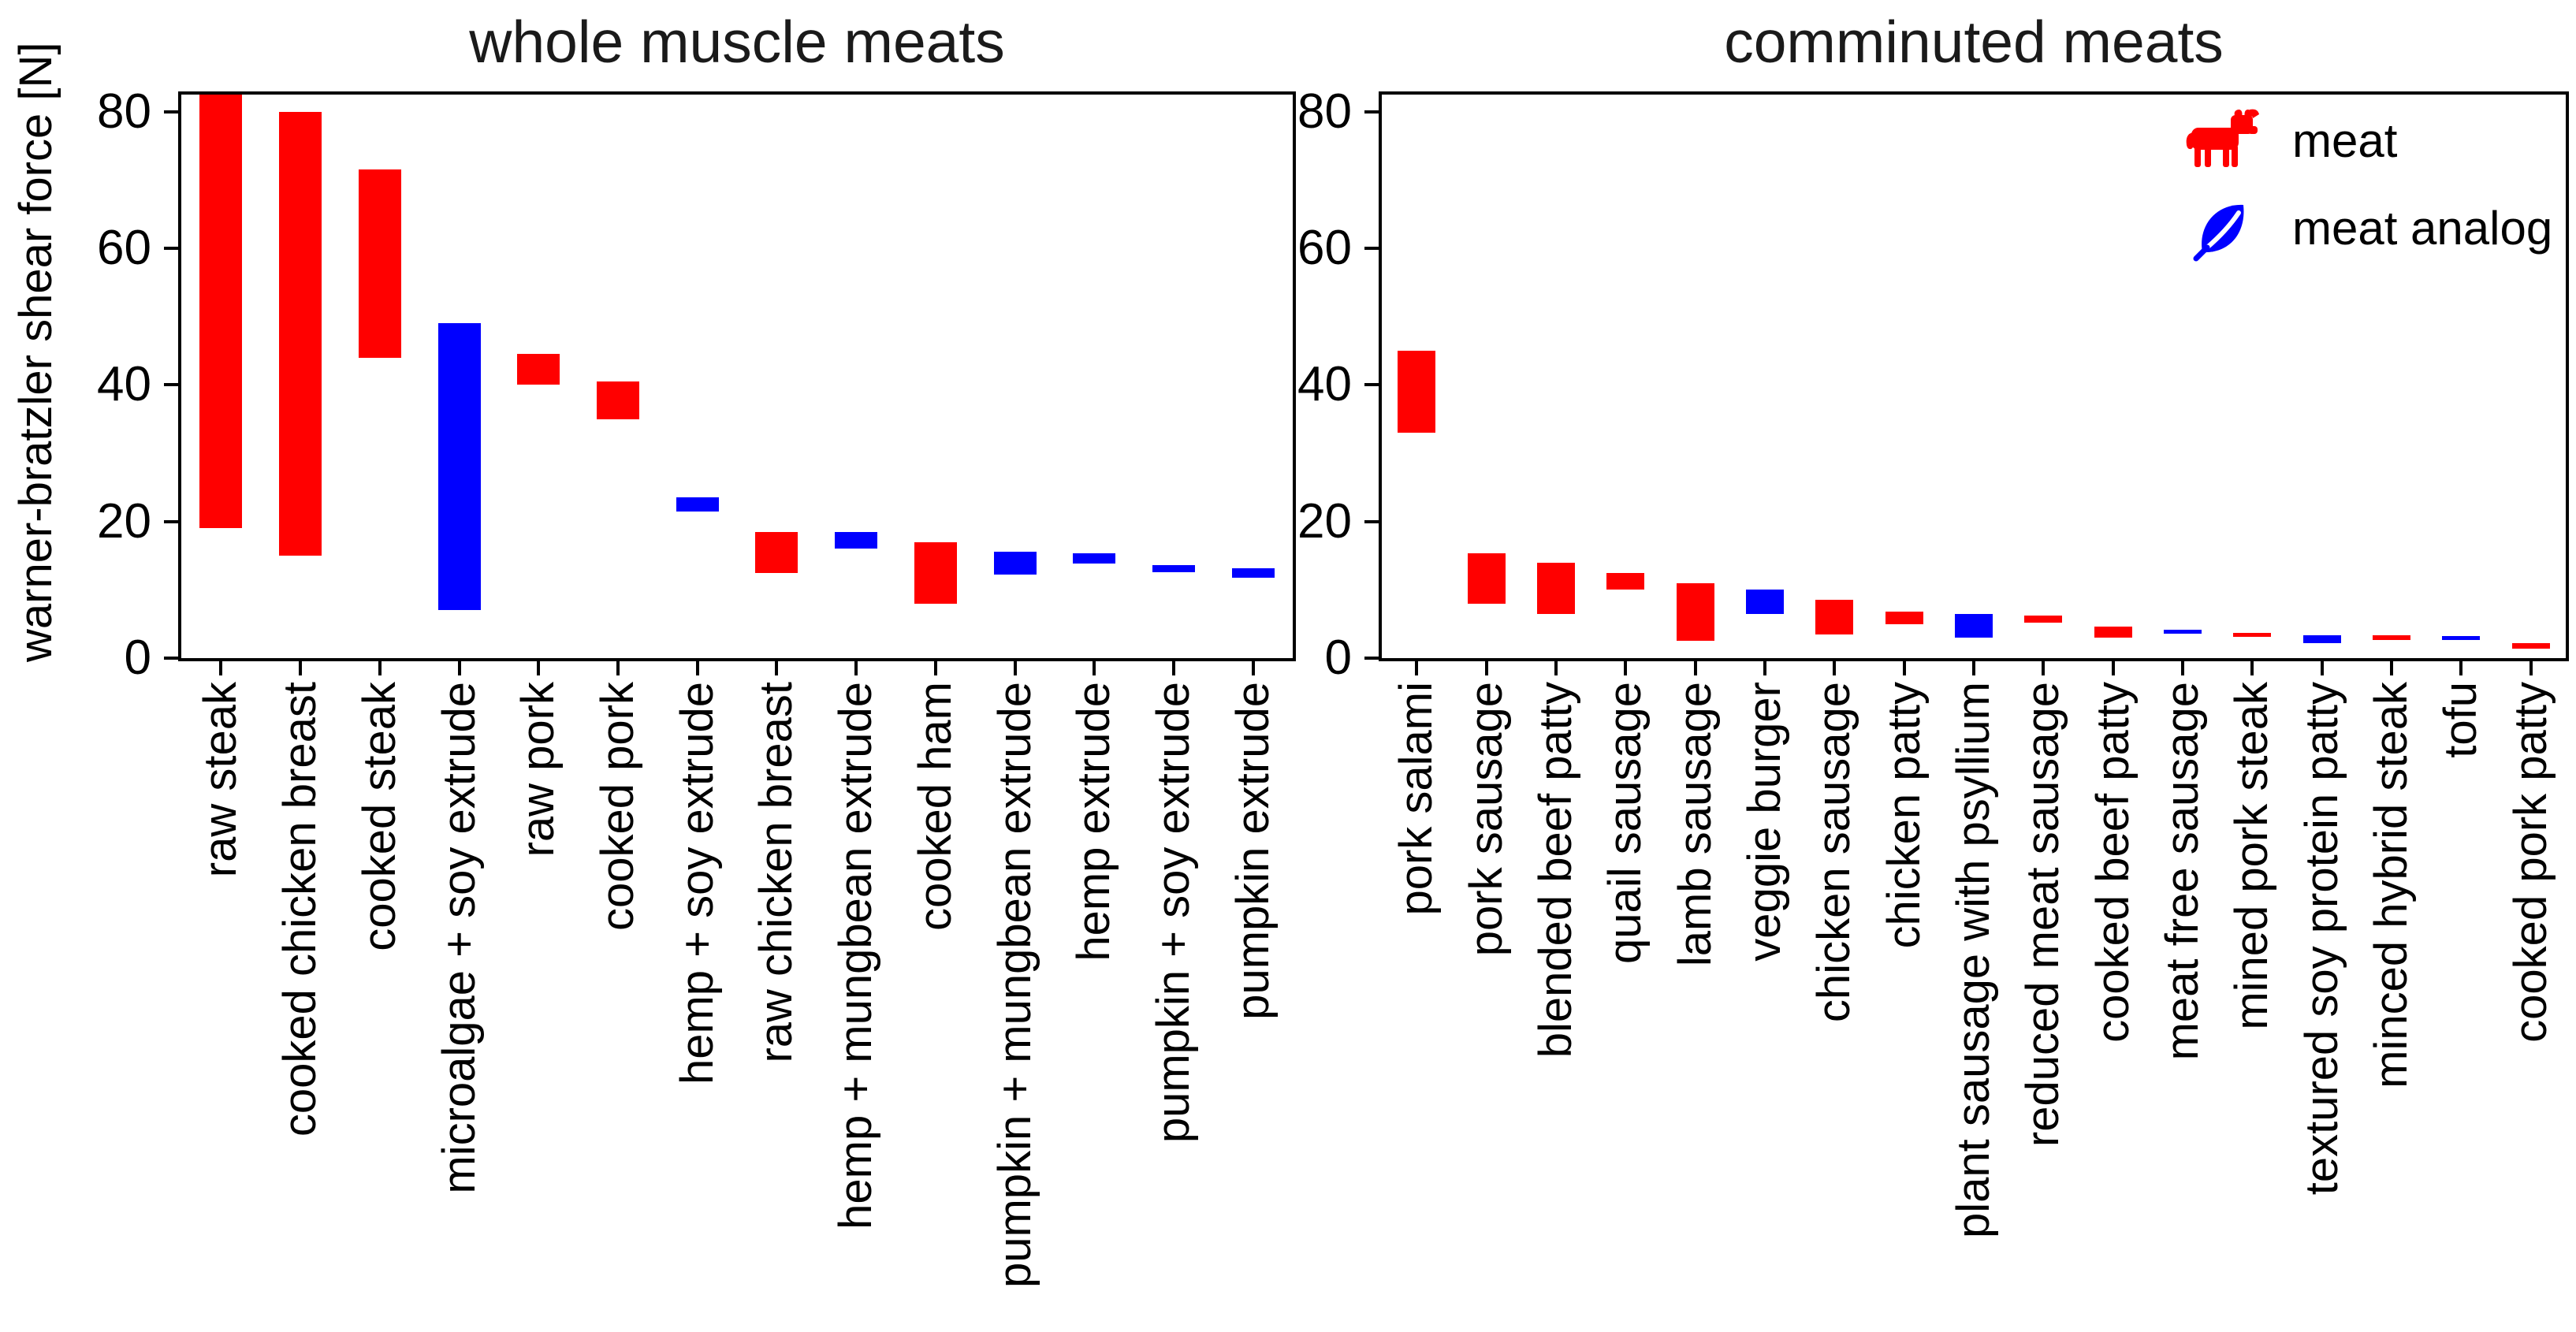 The height and width of the screenshot is (1332, 2576). I want to click on x-tick-label: hemp + mungbean extrude, so click(856, 956).